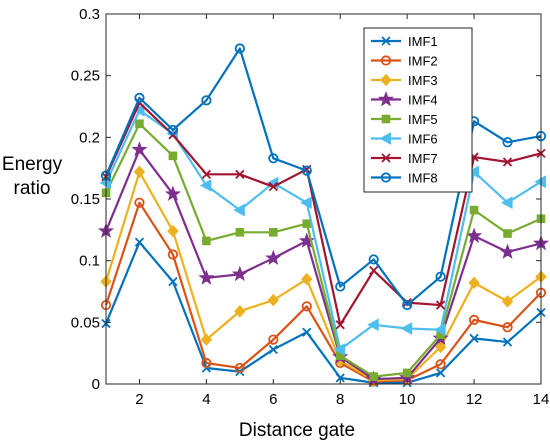 Image resolution: width=550 pixels, height=446 pixels. I want to click on legend: IMF1 IMF2 IMF3 IMF4 IMF5 IMF6 IMF7 IMF8, so click(418, 110).